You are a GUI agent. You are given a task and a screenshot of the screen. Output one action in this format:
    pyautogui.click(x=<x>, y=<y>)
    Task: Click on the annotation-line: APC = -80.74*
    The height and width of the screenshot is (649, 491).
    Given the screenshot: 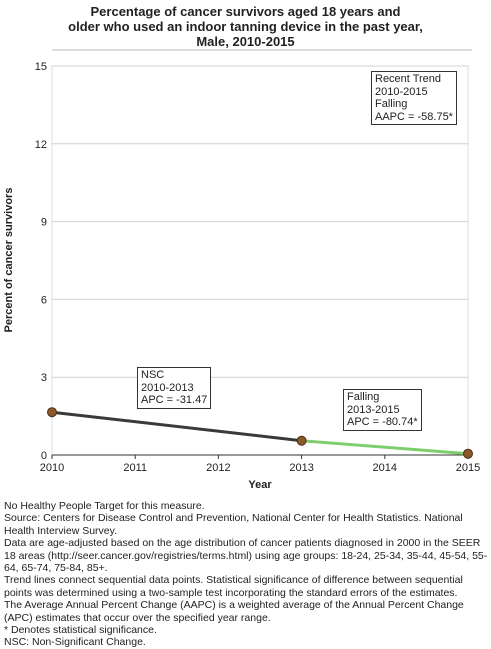 What is the action you would take?
    pyautogui.click(x=382, y=422)
    